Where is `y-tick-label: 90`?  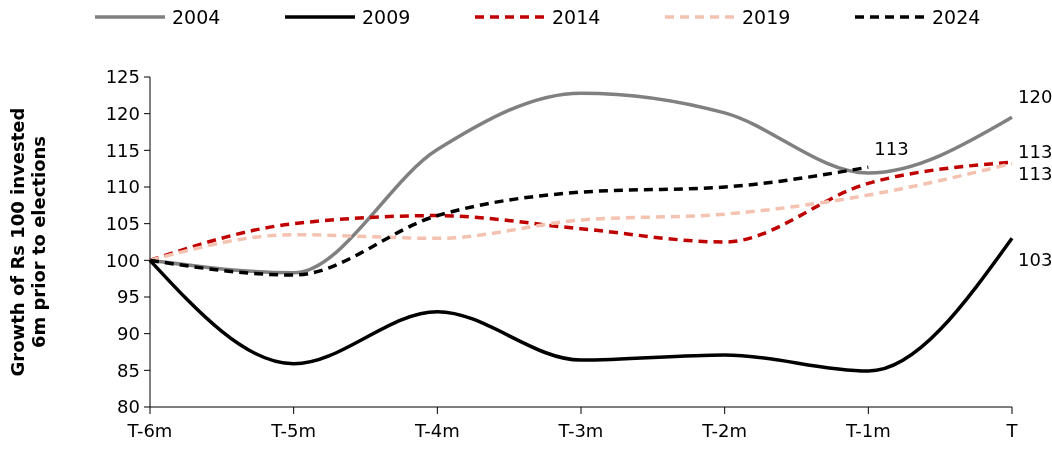 y-tick-label: 90 is located at coordinates (128, 333).